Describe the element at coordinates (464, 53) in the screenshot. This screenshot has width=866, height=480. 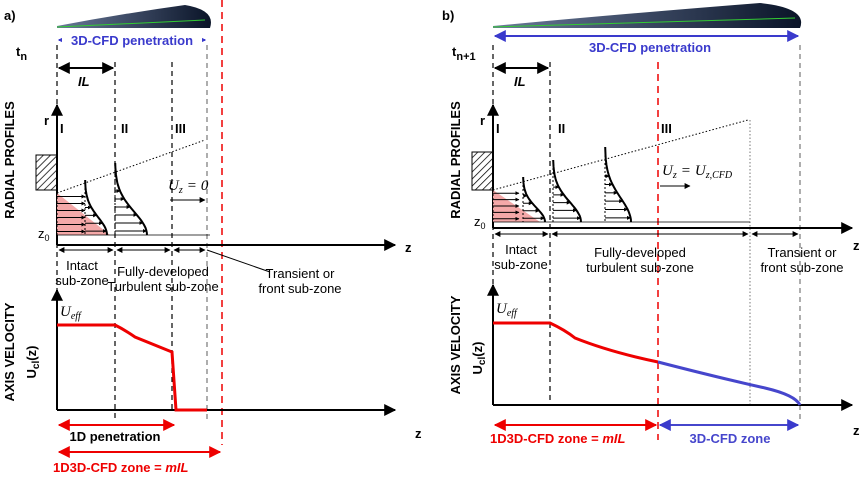
I see `time-label: tn+1` at that location.